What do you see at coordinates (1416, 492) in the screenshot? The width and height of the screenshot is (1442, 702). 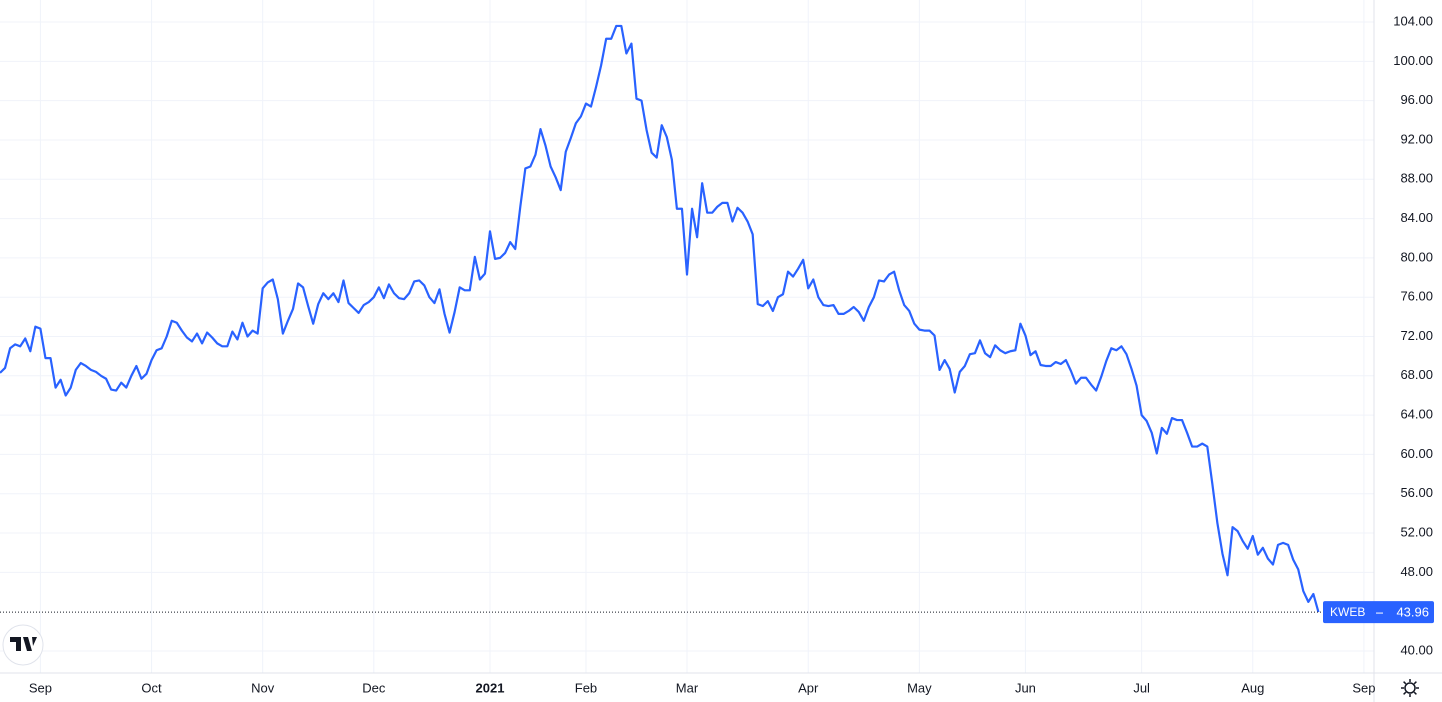 I see `y-tick-label: 56.00` at bounding box center [1416, 492].